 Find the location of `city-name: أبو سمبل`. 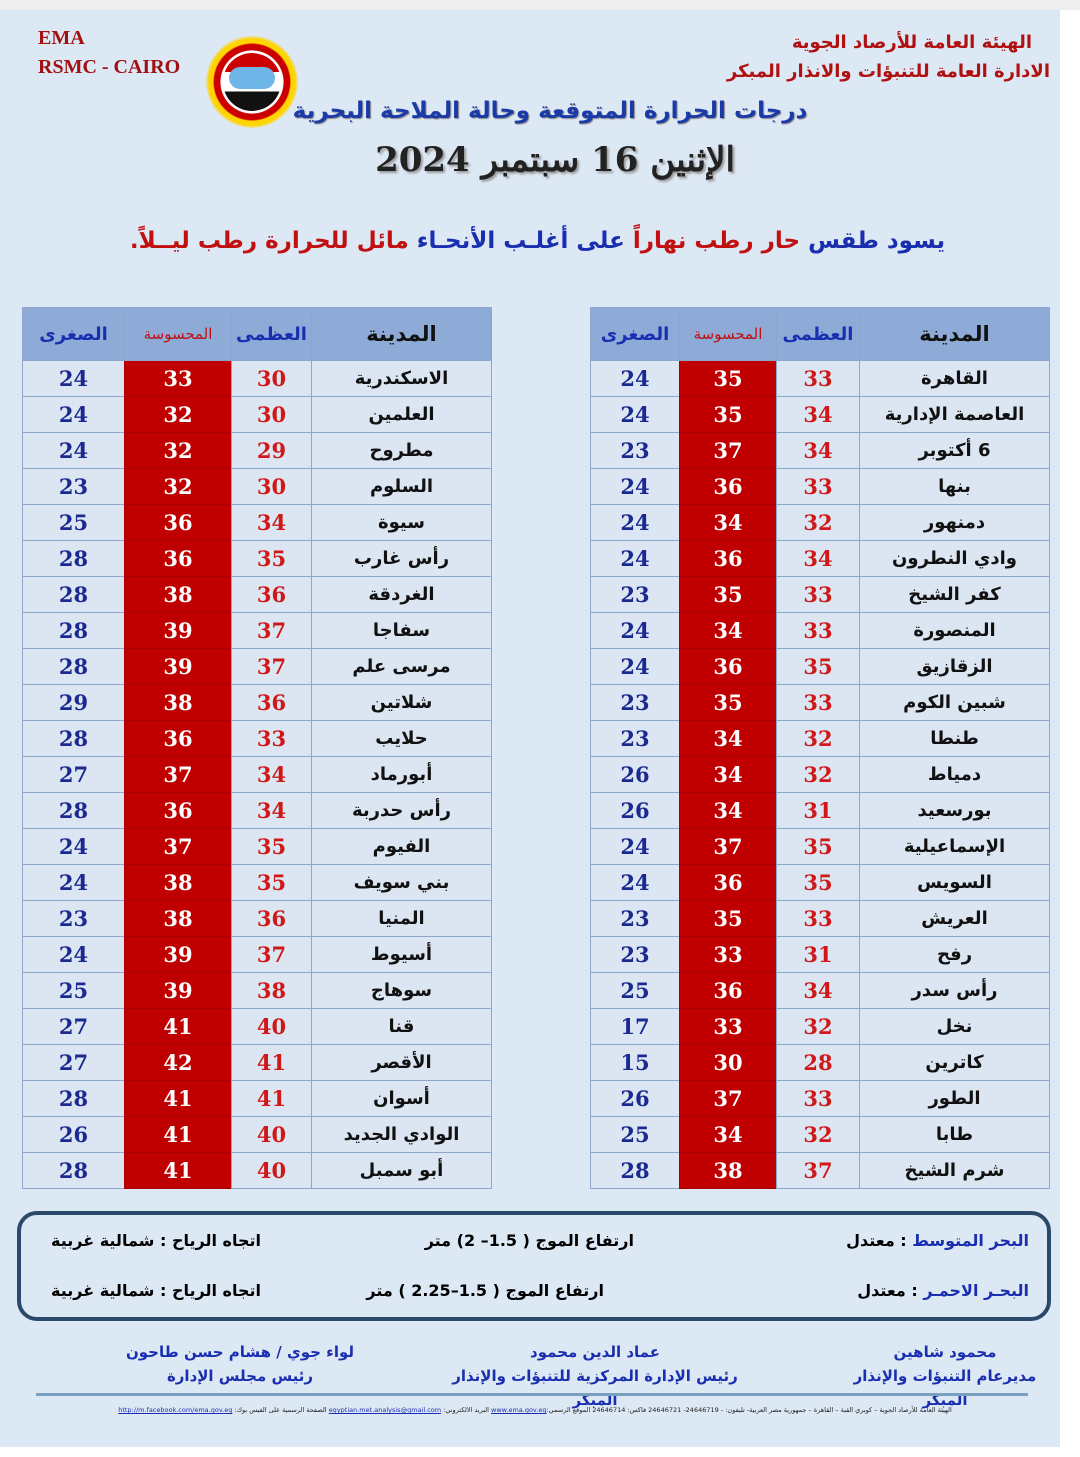

city-name: أبو سمبل is located at coordinates (401, 1170).